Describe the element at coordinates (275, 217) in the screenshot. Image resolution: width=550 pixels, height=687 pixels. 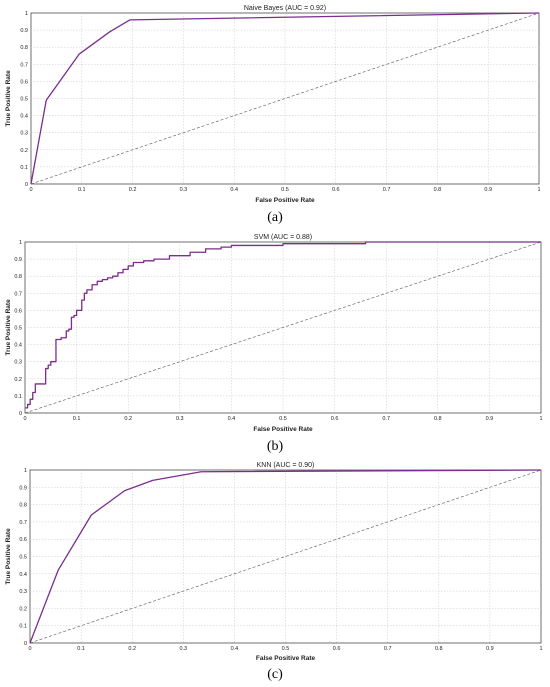
I see `panel-caption: (a)` at that location.